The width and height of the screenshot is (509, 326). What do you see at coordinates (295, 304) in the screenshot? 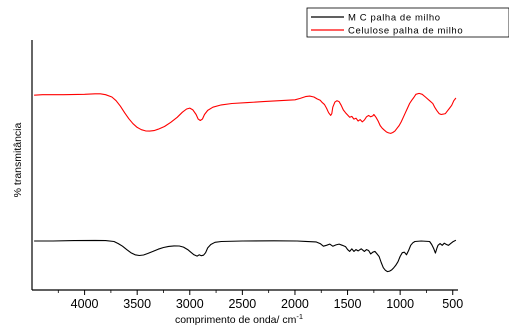
I see `x-tick-label-2000: 2000` at bounding box center [295, 304].